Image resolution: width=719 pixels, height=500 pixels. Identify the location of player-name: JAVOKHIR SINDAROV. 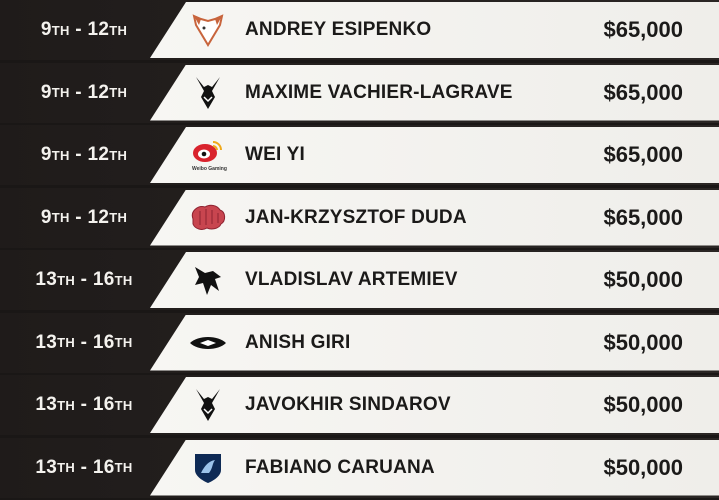
(348, 404).